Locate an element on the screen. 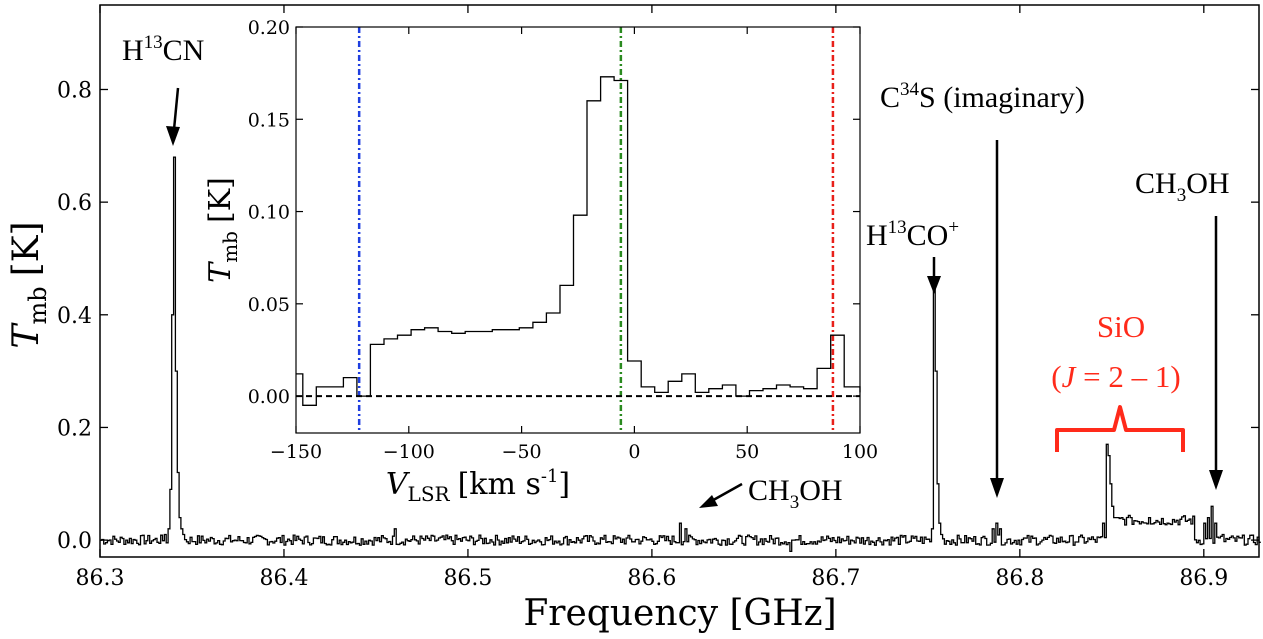 The width and height of the screenshot is (1263, 639). main-ytick-label: 0.4 is located at coordinates (74, 316).